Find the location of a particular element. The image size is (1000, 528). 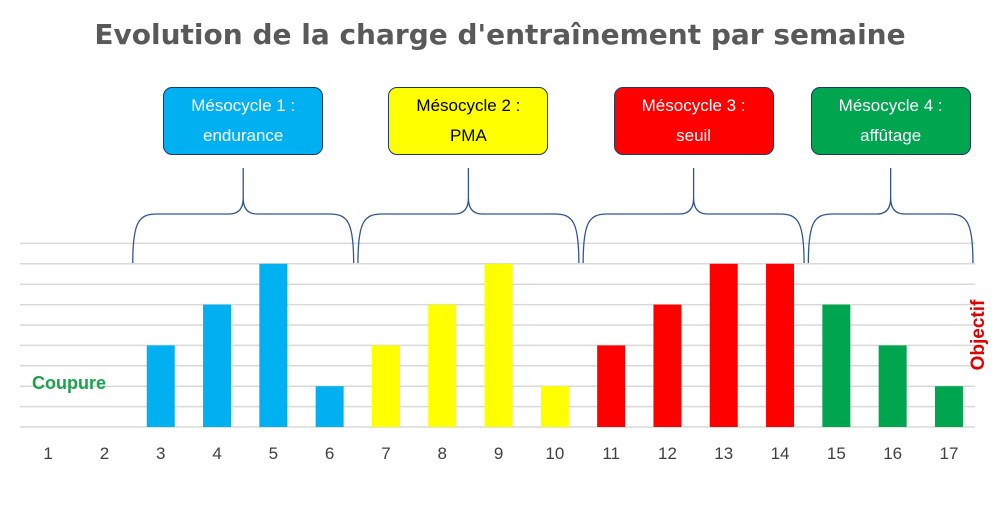

mesocycle-1-box: Mésocycle 1 : endurance is located at coordinates (243, 121).